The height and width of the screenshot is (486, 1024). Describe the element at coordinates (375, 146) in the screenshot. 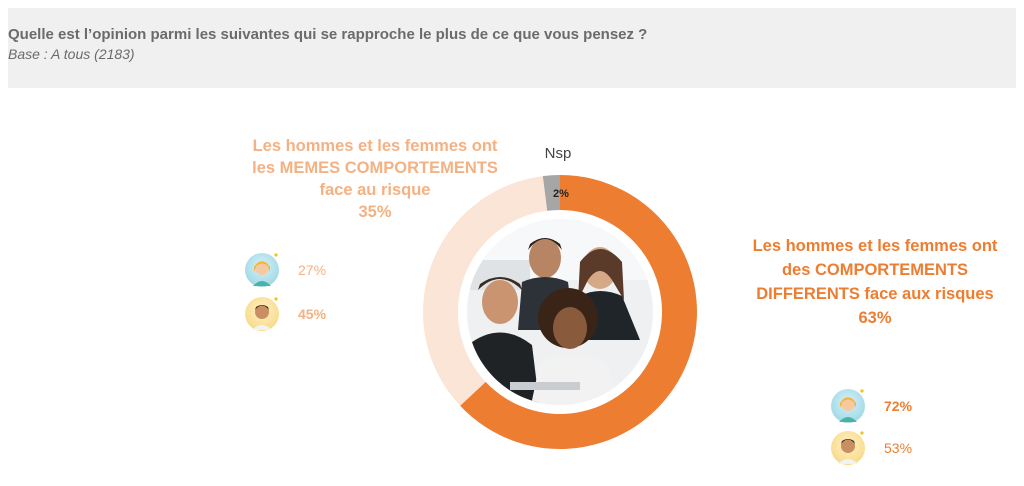

I see `same-label-line1: Les hommes et les femmes ont` at that location.